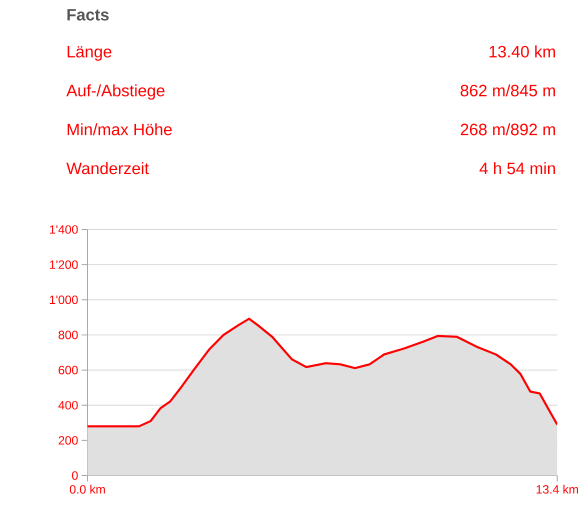 The width and height of the screenshot is (582, 522). I want to click on text: Länge, so click(90, 53).